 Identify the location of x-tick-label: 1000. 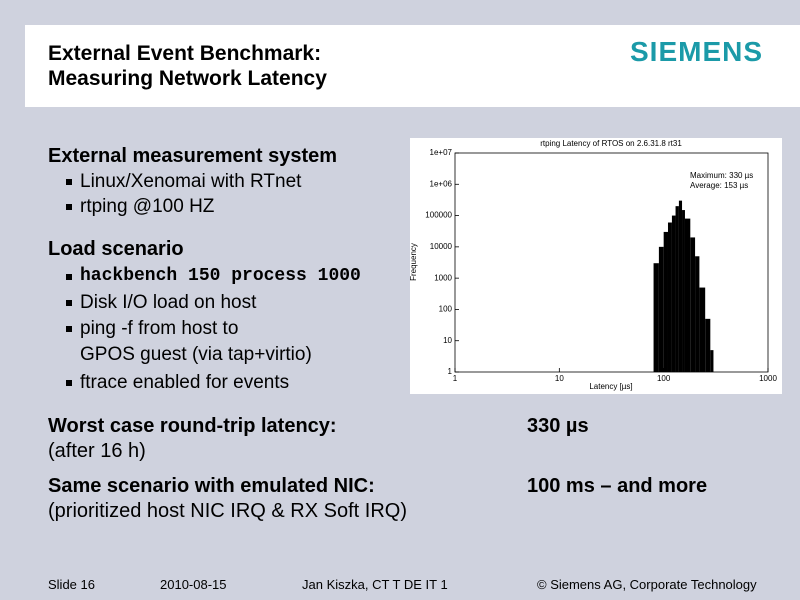
(768, 378).